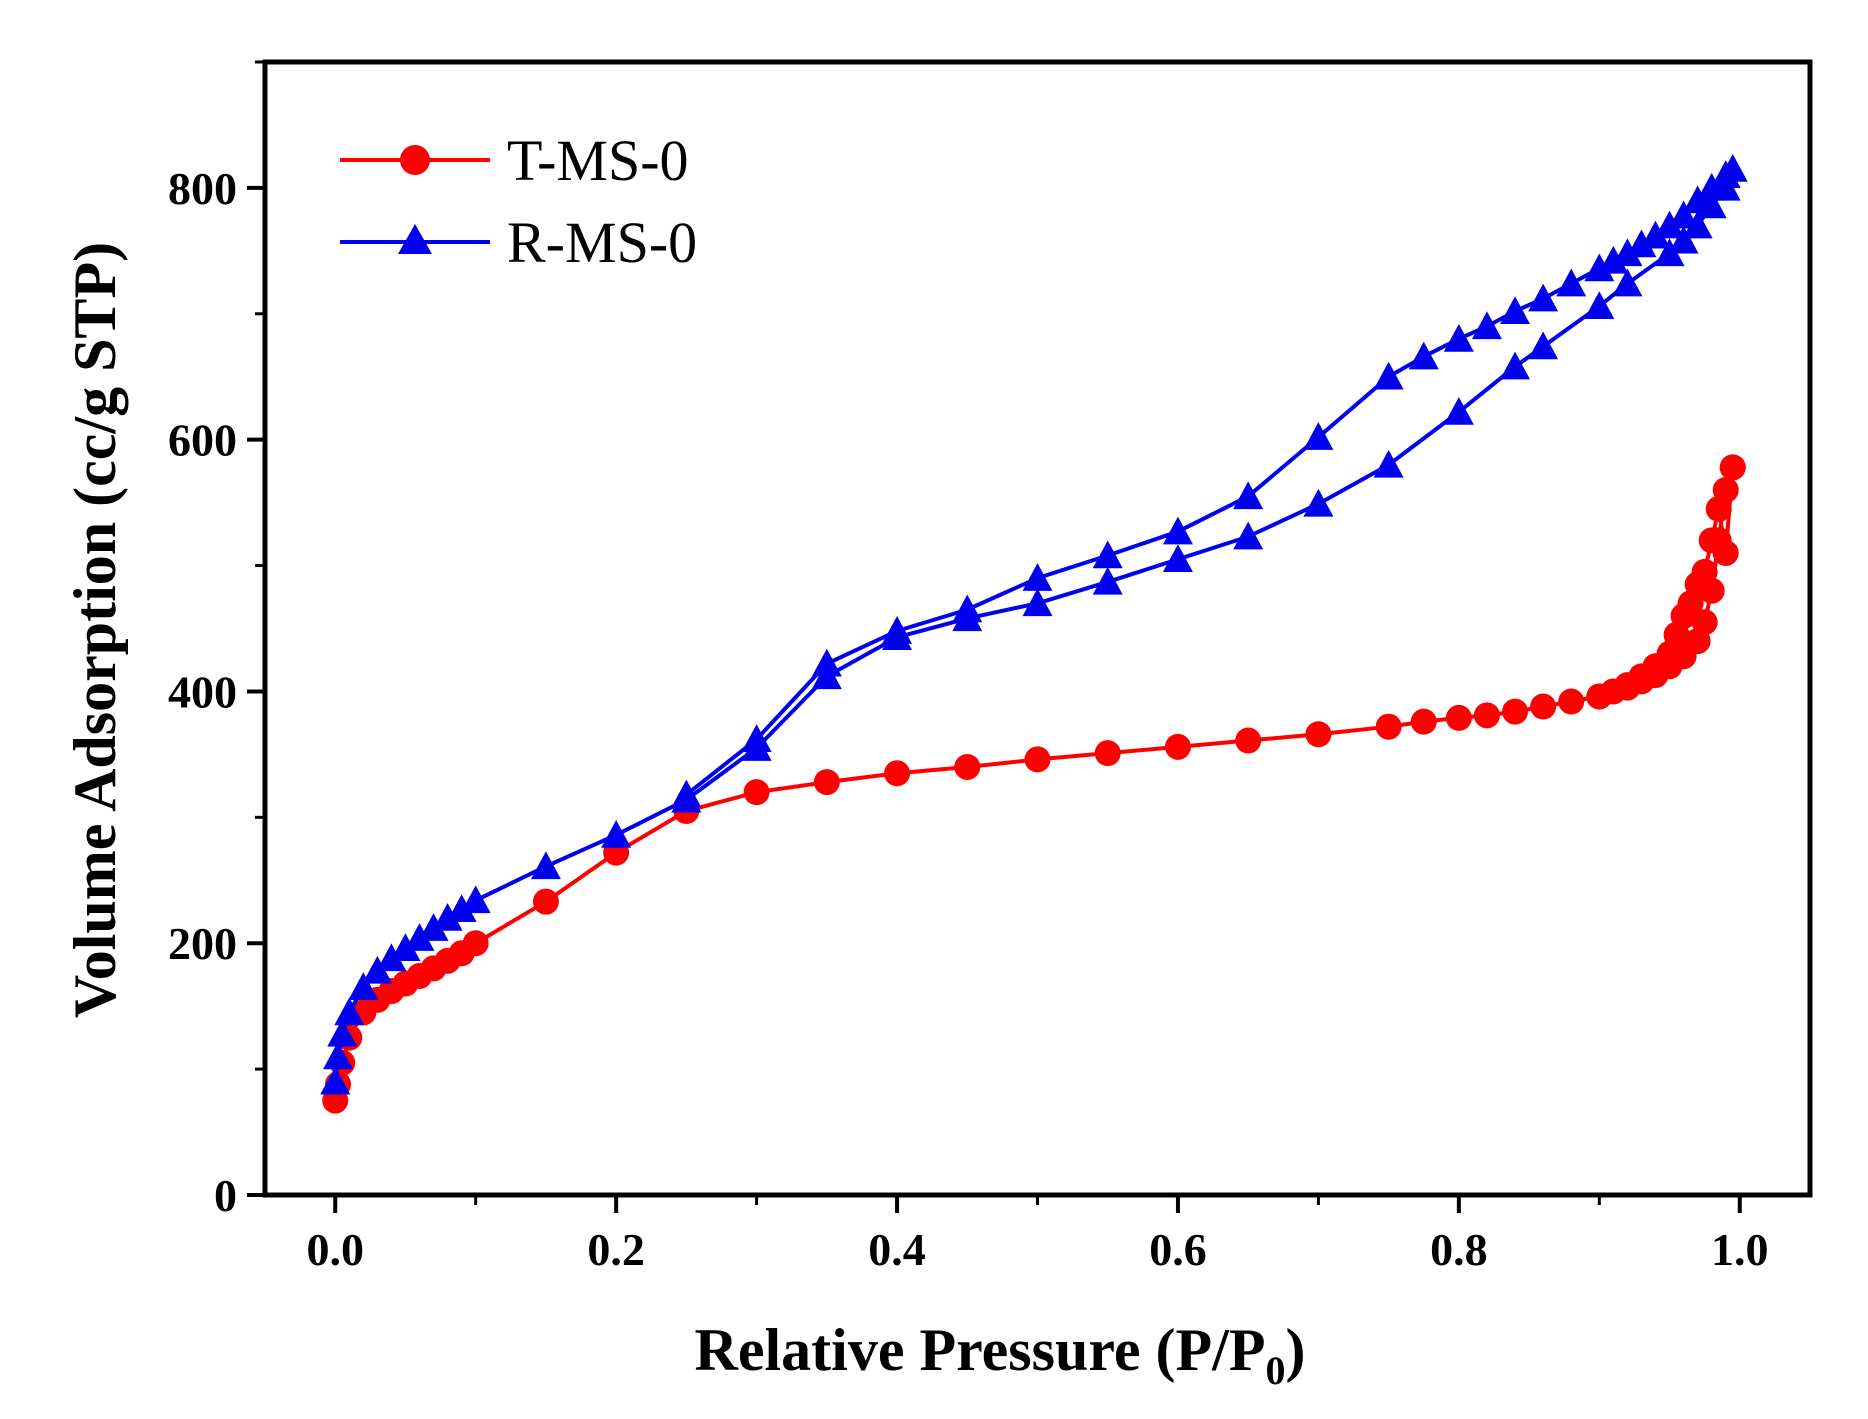 Image resolution: width=1868 pixels, height=1419 pixels. Describe the element at coordinates (95, 630) in the screenshot. I see `y-axis-title: Volume Adsorption (cc/g STP)` at that location.